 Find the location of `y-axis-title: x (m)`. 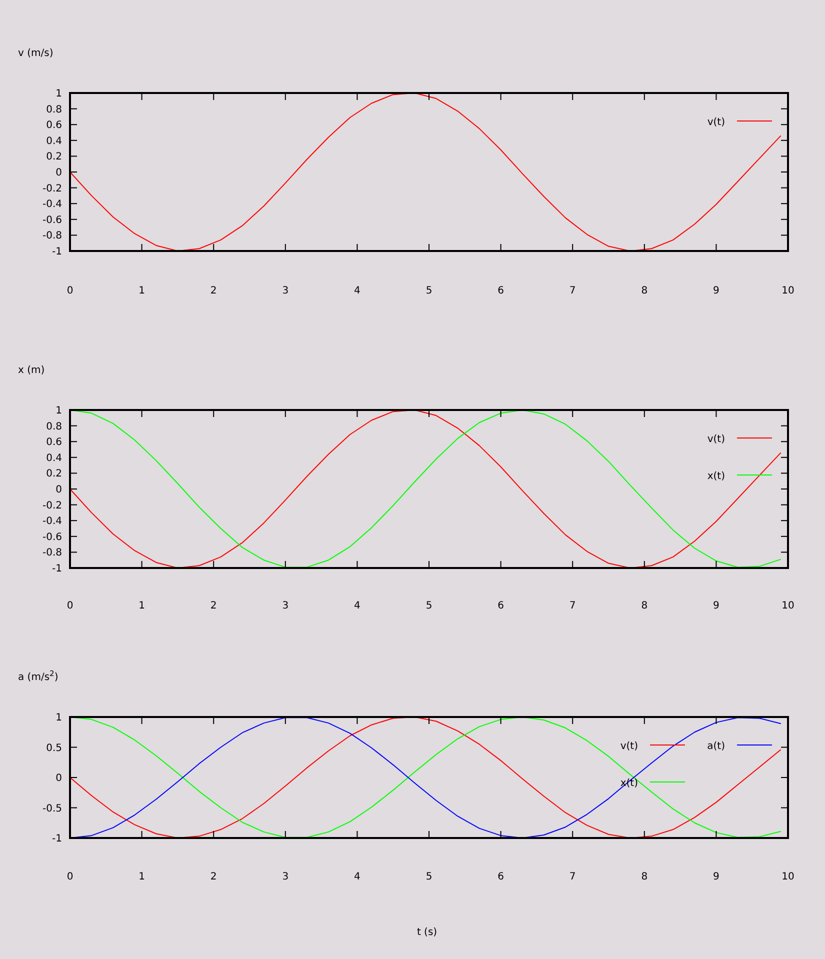

y-axis-title: x (m) is located at coordinates (31, 370).